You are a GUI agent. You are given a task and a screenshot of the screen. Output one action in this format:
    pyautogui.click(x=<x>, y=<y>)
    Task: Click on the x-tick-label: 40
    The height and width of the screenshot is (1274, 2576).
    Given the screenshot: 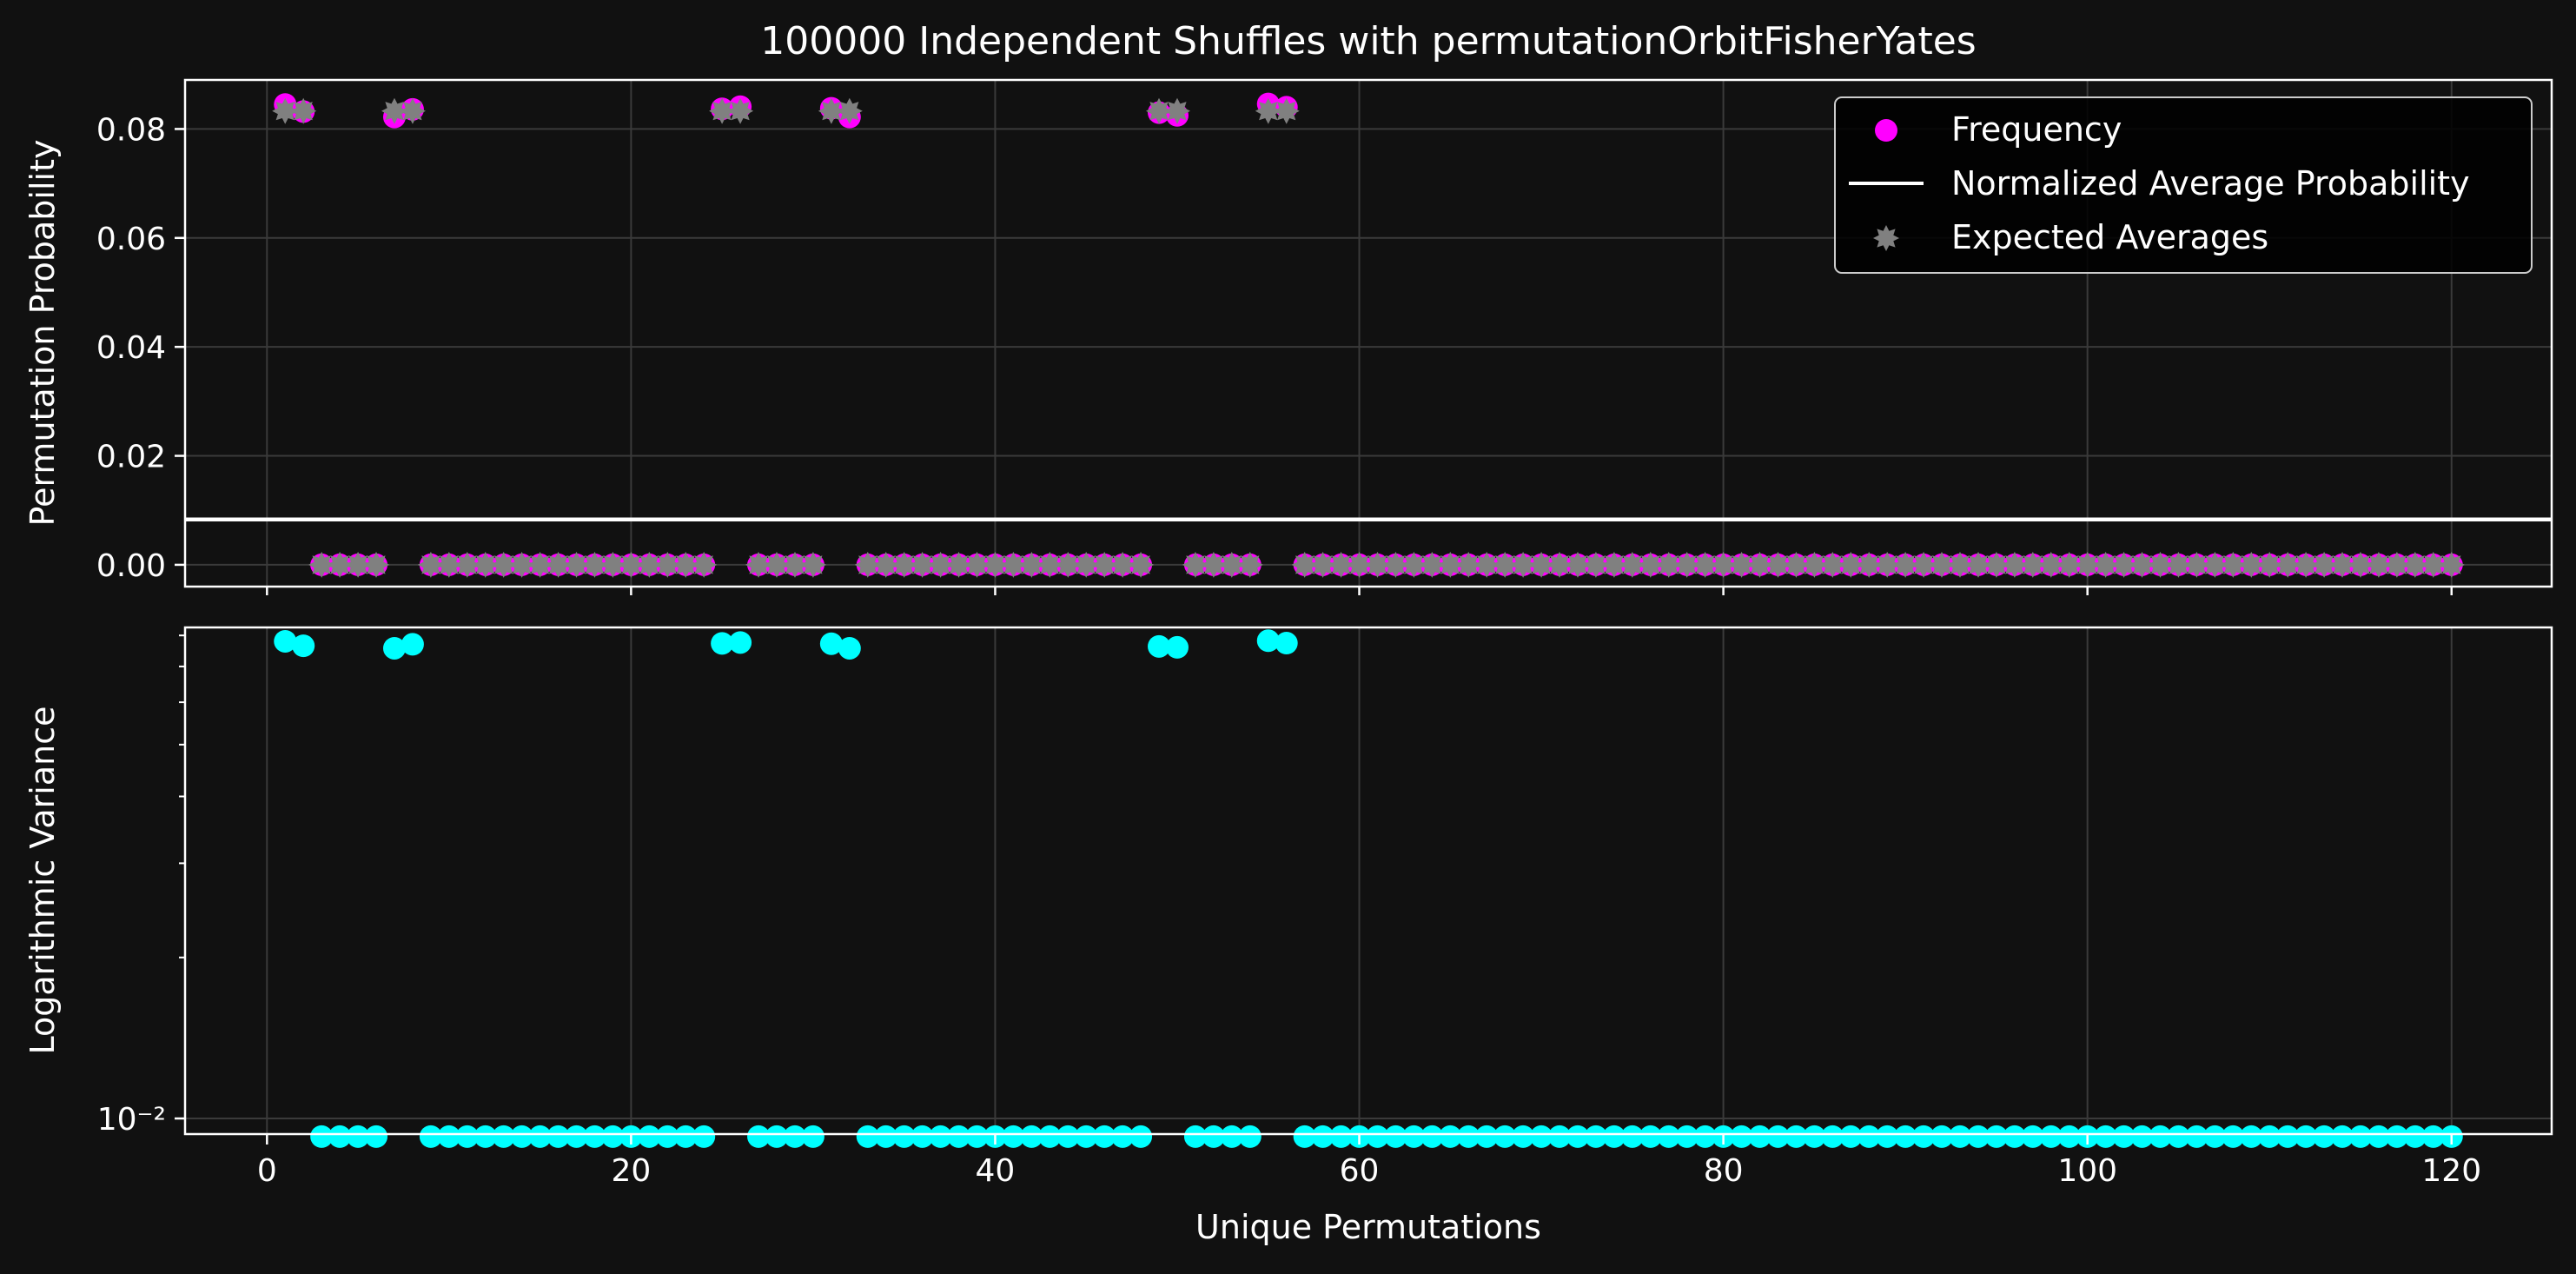 What is the action you would take?
    pyautogui.click(x=996, y=1171)
    